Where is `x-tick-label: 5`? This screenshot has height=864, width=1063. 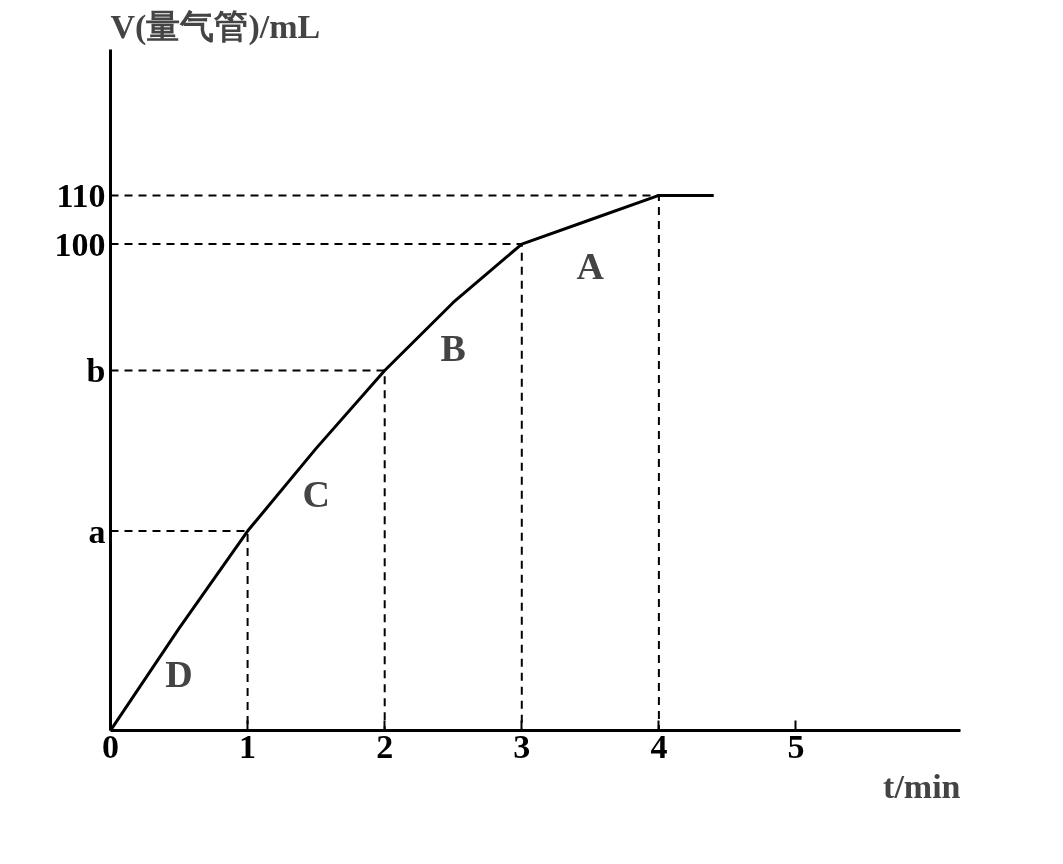
x-tick-label: 5 is located at coordinates (796, 746).